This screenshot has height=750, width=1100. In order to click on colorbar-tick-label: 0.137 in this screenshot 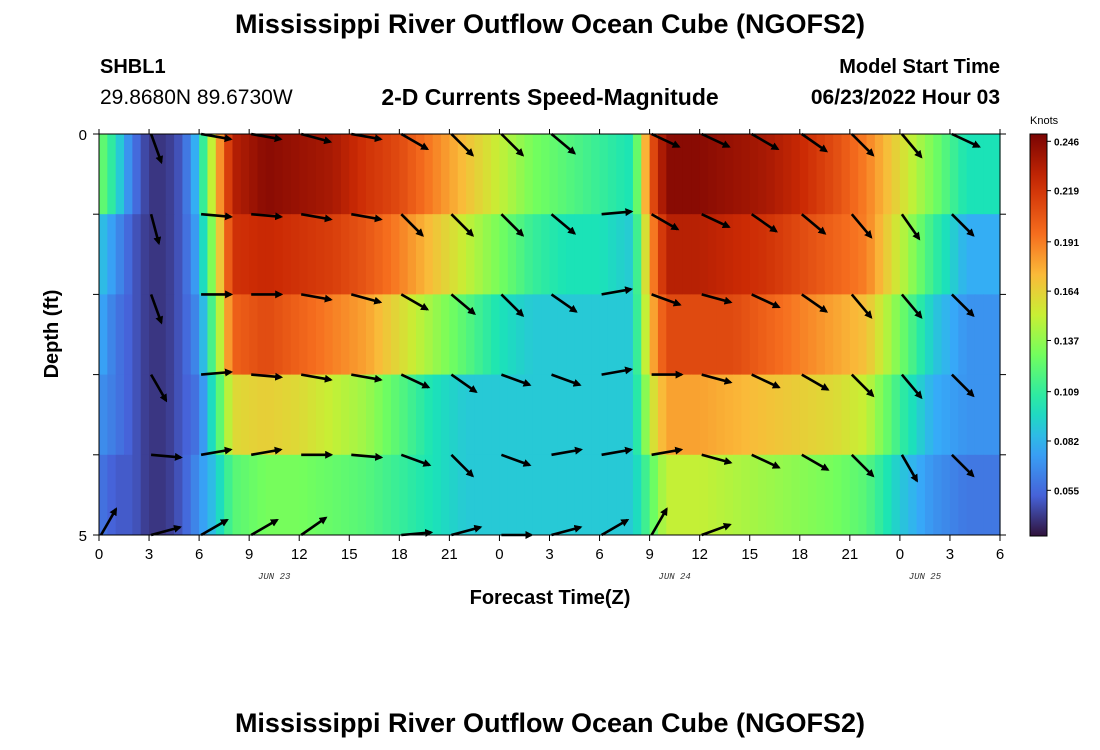, I will do `click(1066, 341)`.